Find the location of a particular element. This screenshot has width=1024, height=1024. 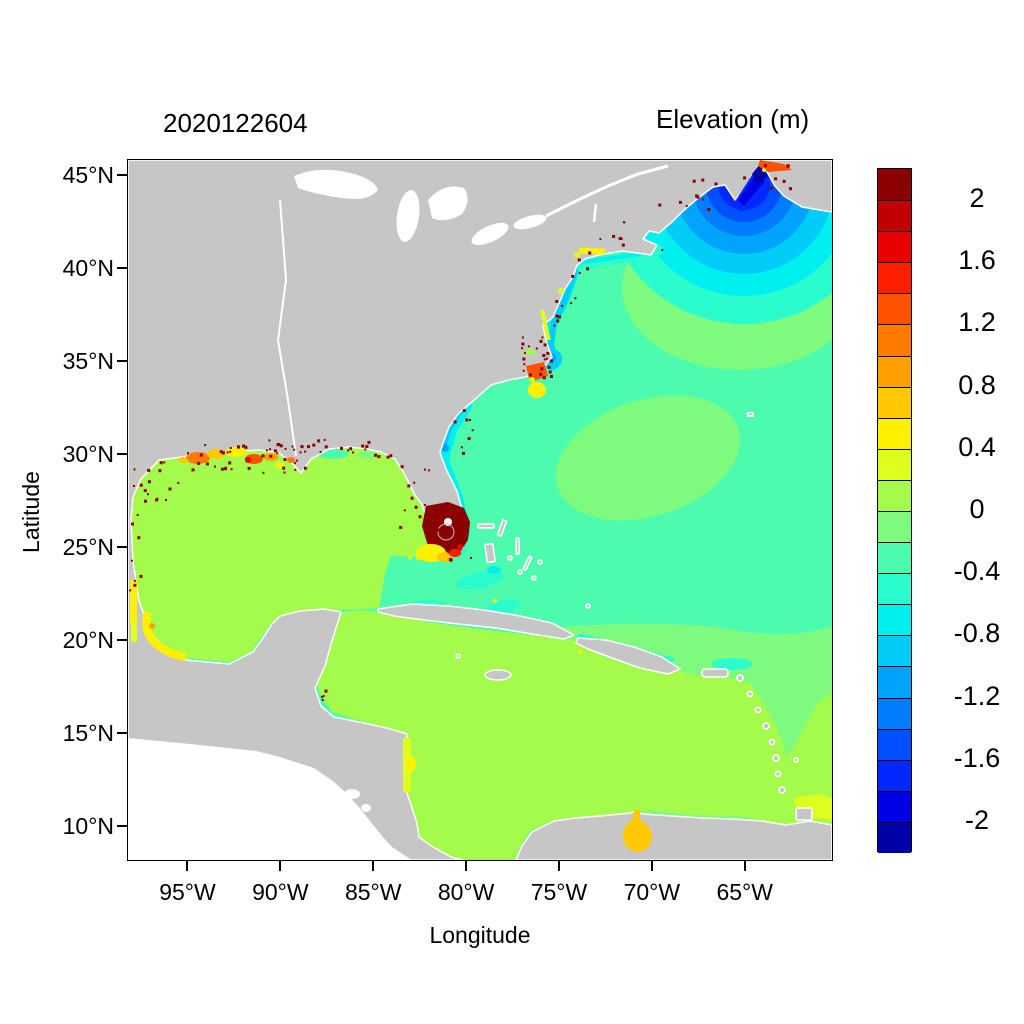

colorbar-title: Elevation (m) is located at coordinates (733, 119).